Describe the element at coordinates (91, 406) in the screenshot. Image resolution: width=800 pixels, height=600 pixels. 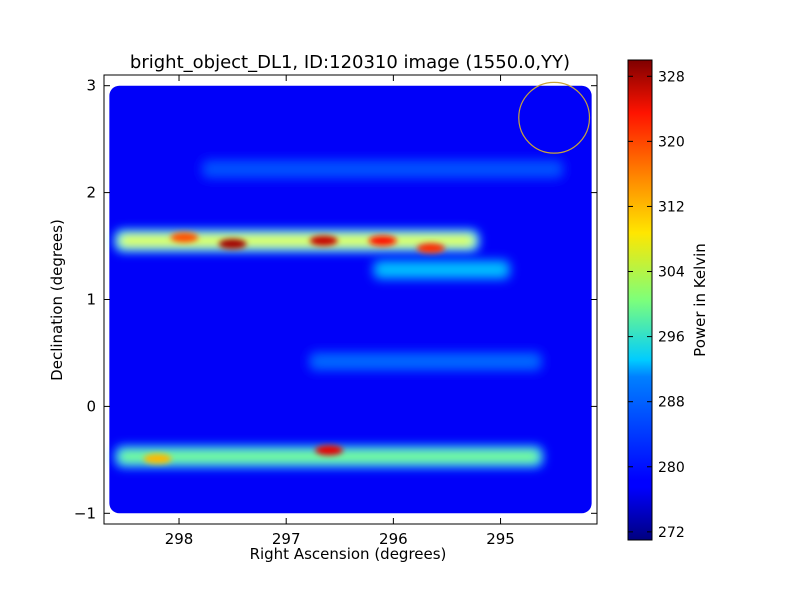
I see `y-tick-label: 0` at that location.